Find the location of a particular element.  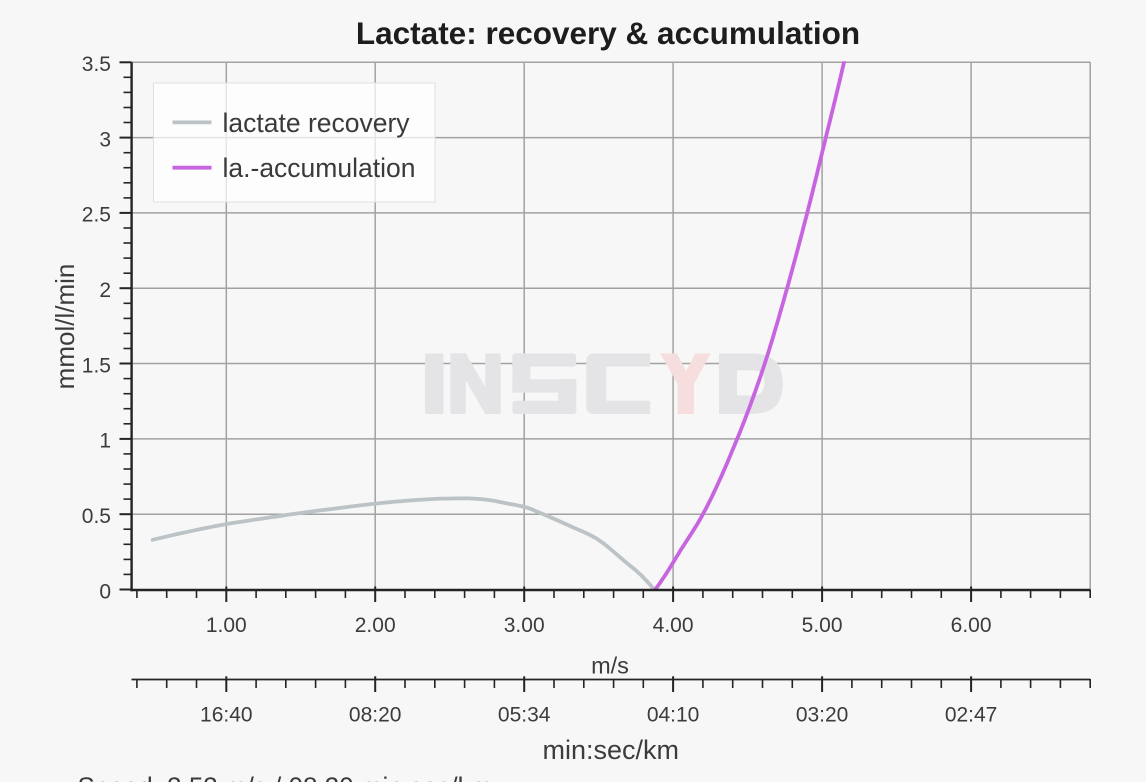

svg-text: 3.00 is located at coordinates (524, 625).